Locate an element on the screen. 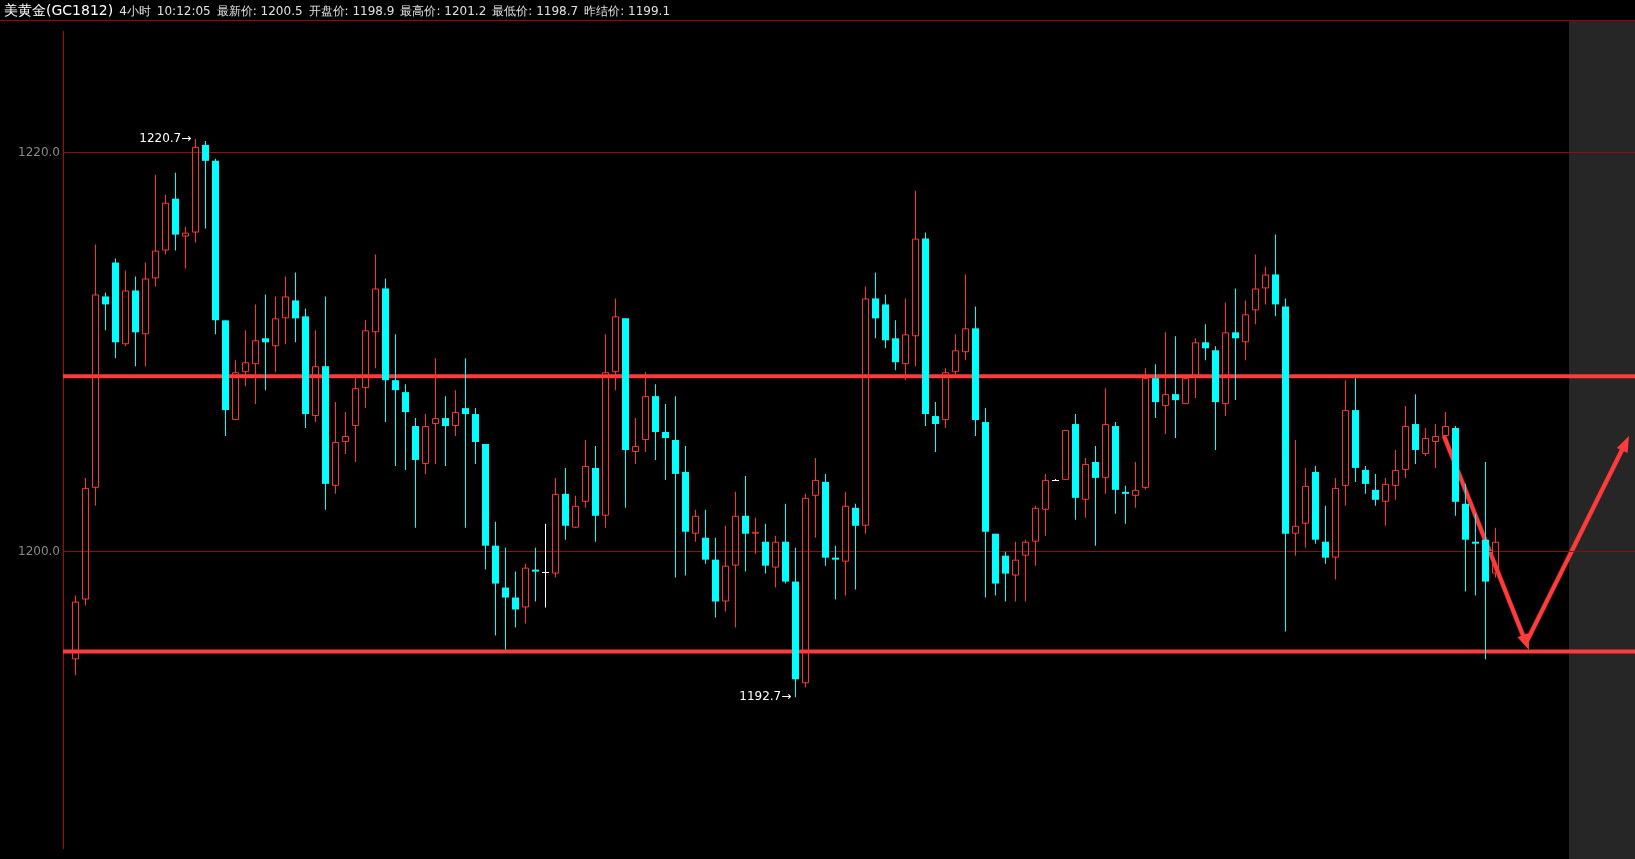 The width and height of the screenshot is (1635, 859). text: 10:12:05 is located at coordinates (183, 11).